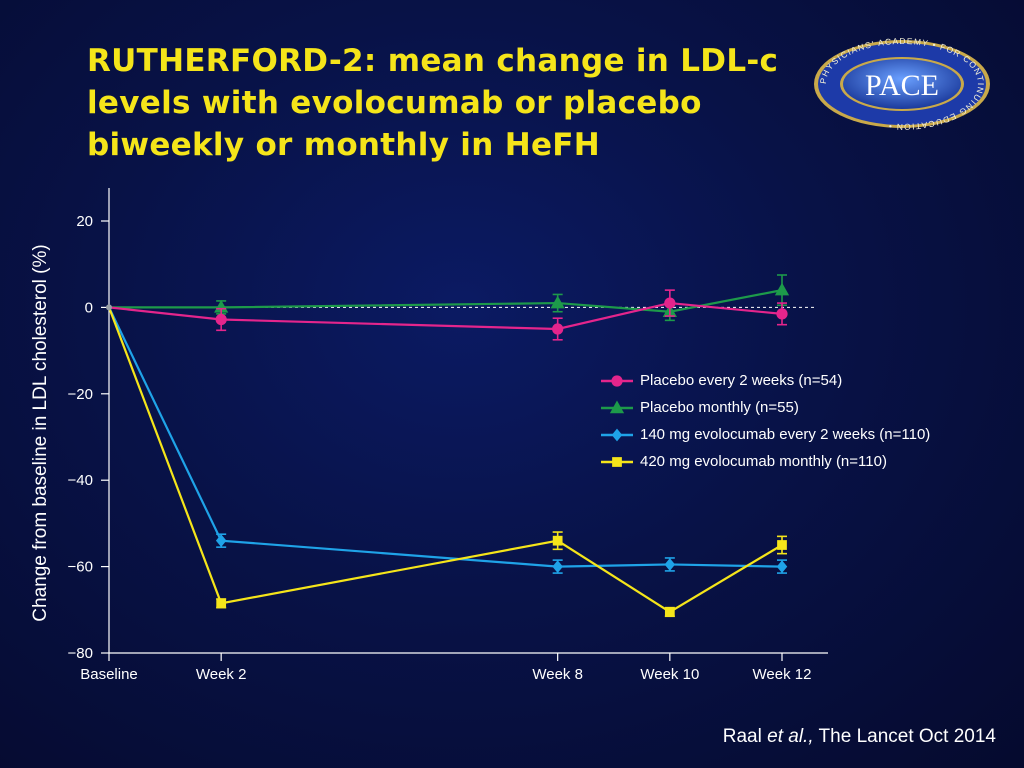 This screenshot has height=768, width=1024. I want to click on legend-label: 420 mg evolocumab monthly (n=110), so click(763, 461).